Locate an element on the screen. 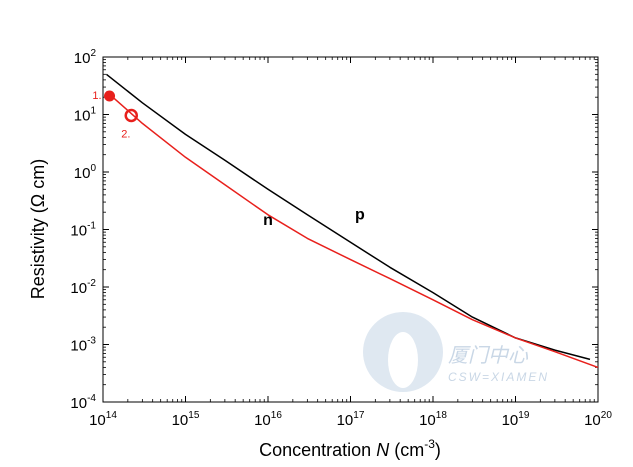  watermark-en: CSW=XIAMEN is located at coordinates (498, 377).